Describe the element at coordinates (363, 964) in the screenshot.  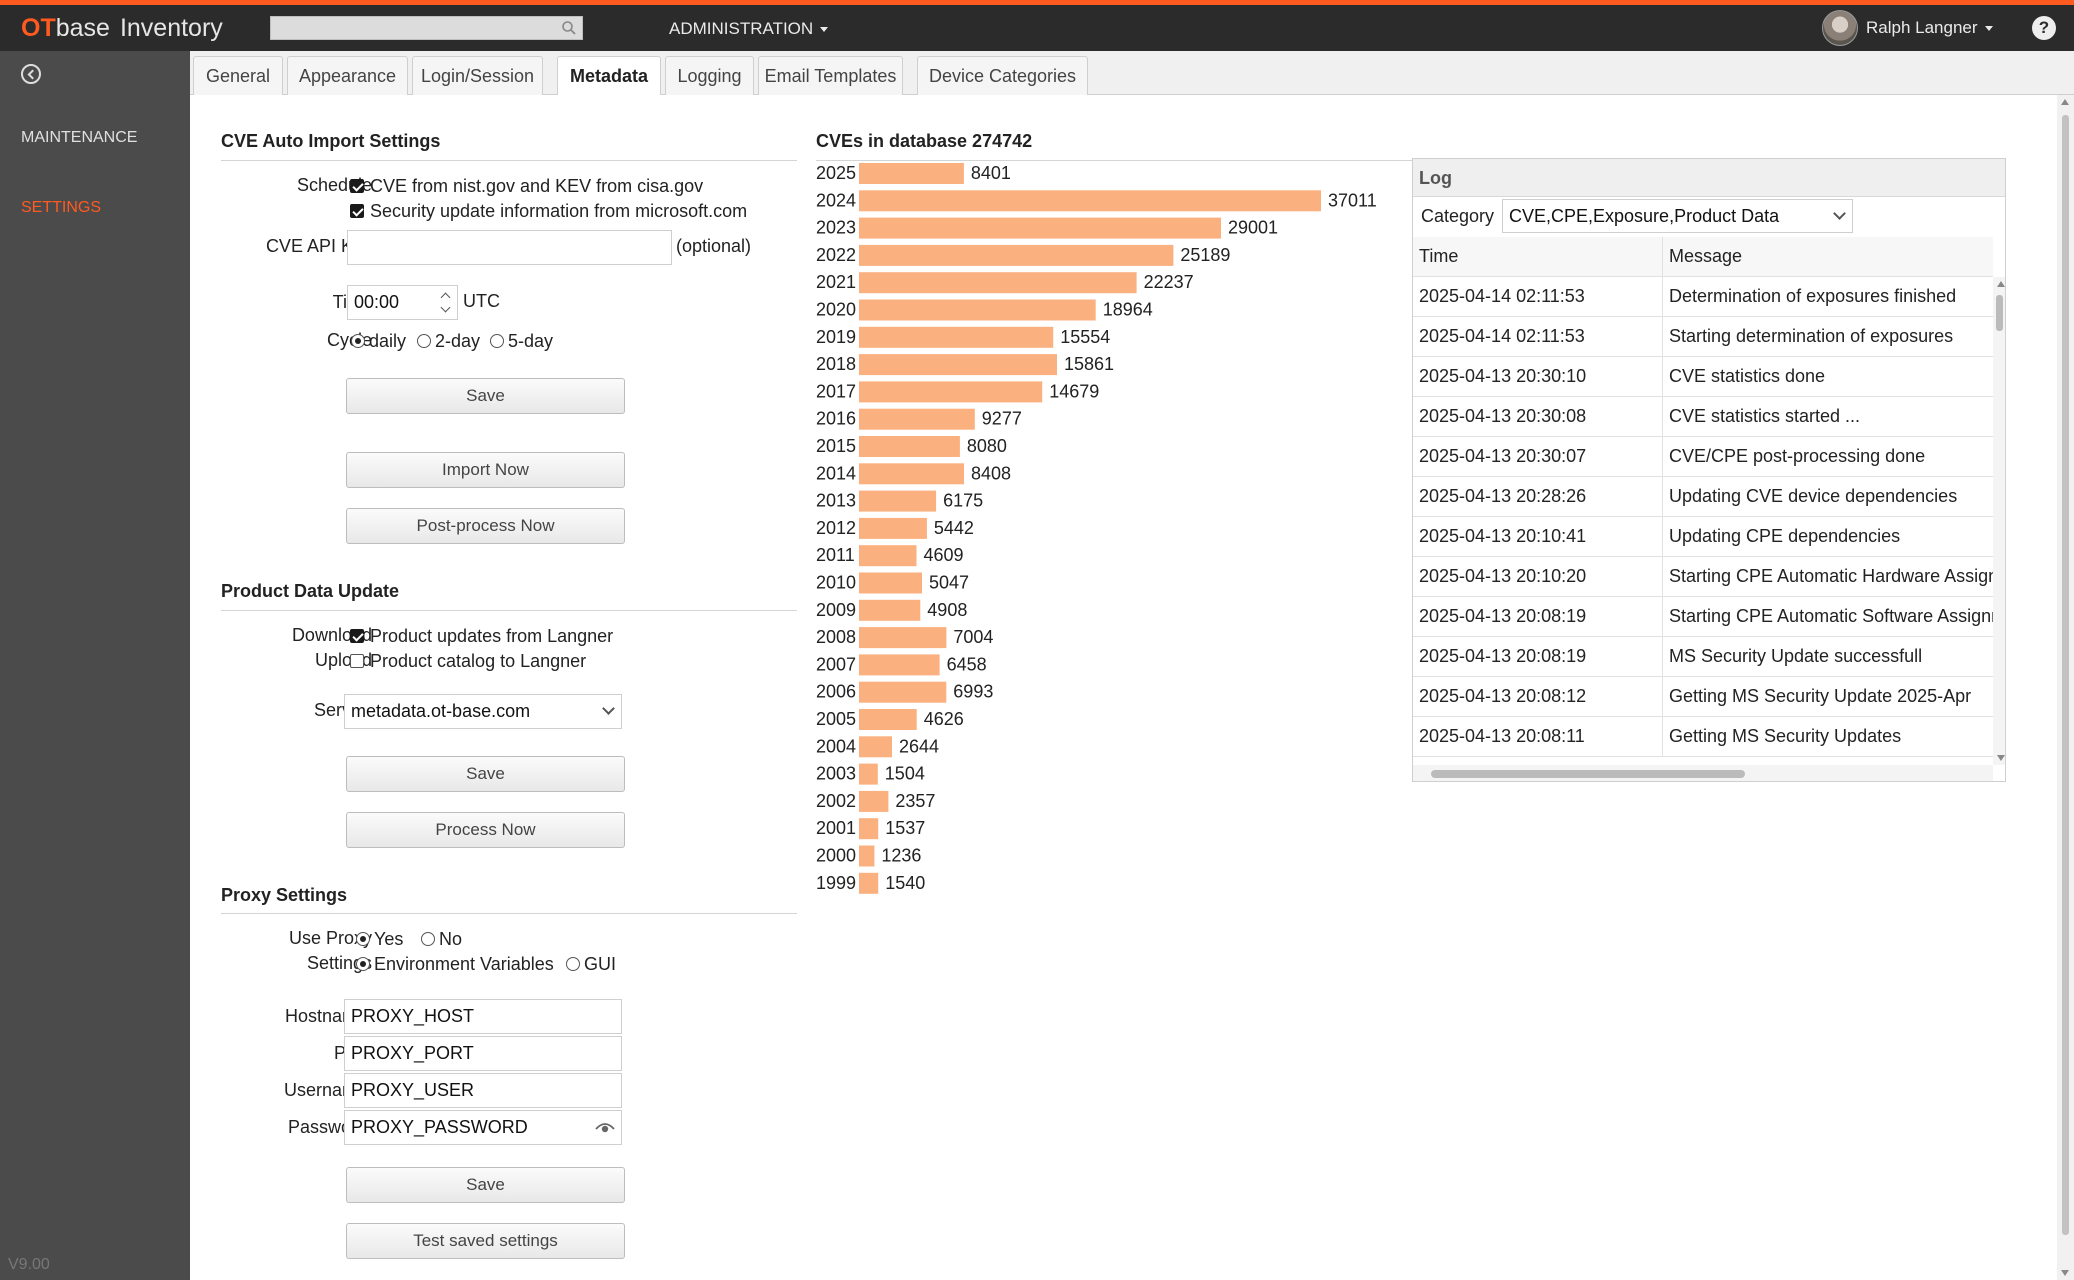
I see `env-vars-radio` at that location.